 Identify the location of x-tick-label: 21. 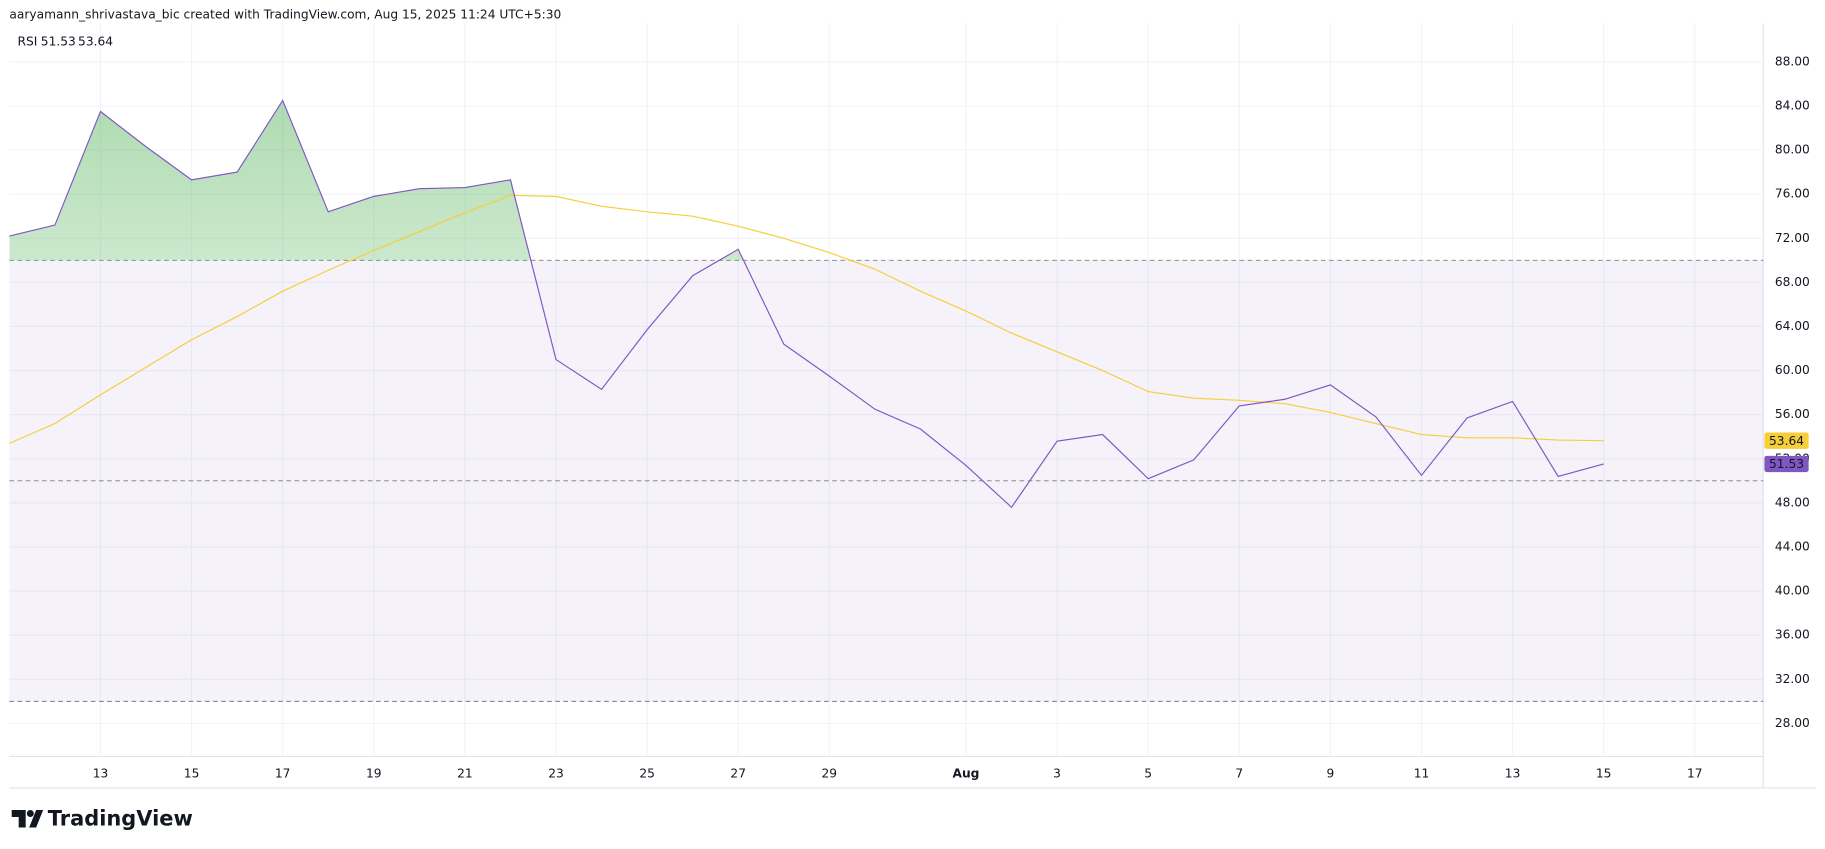
(465, 773).